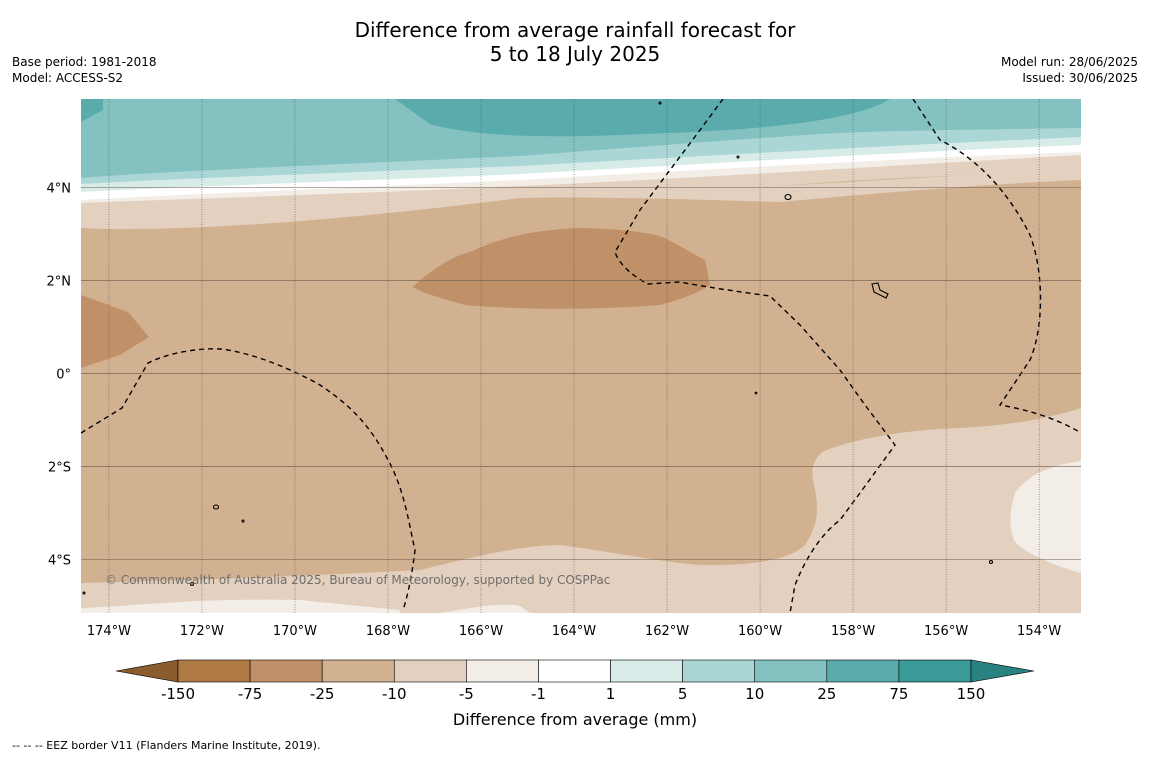  What do you see at coordinates (202, 631) in the screenshot?
I see `lon-tick-label: 172°W` at bounding box center [202, 631].